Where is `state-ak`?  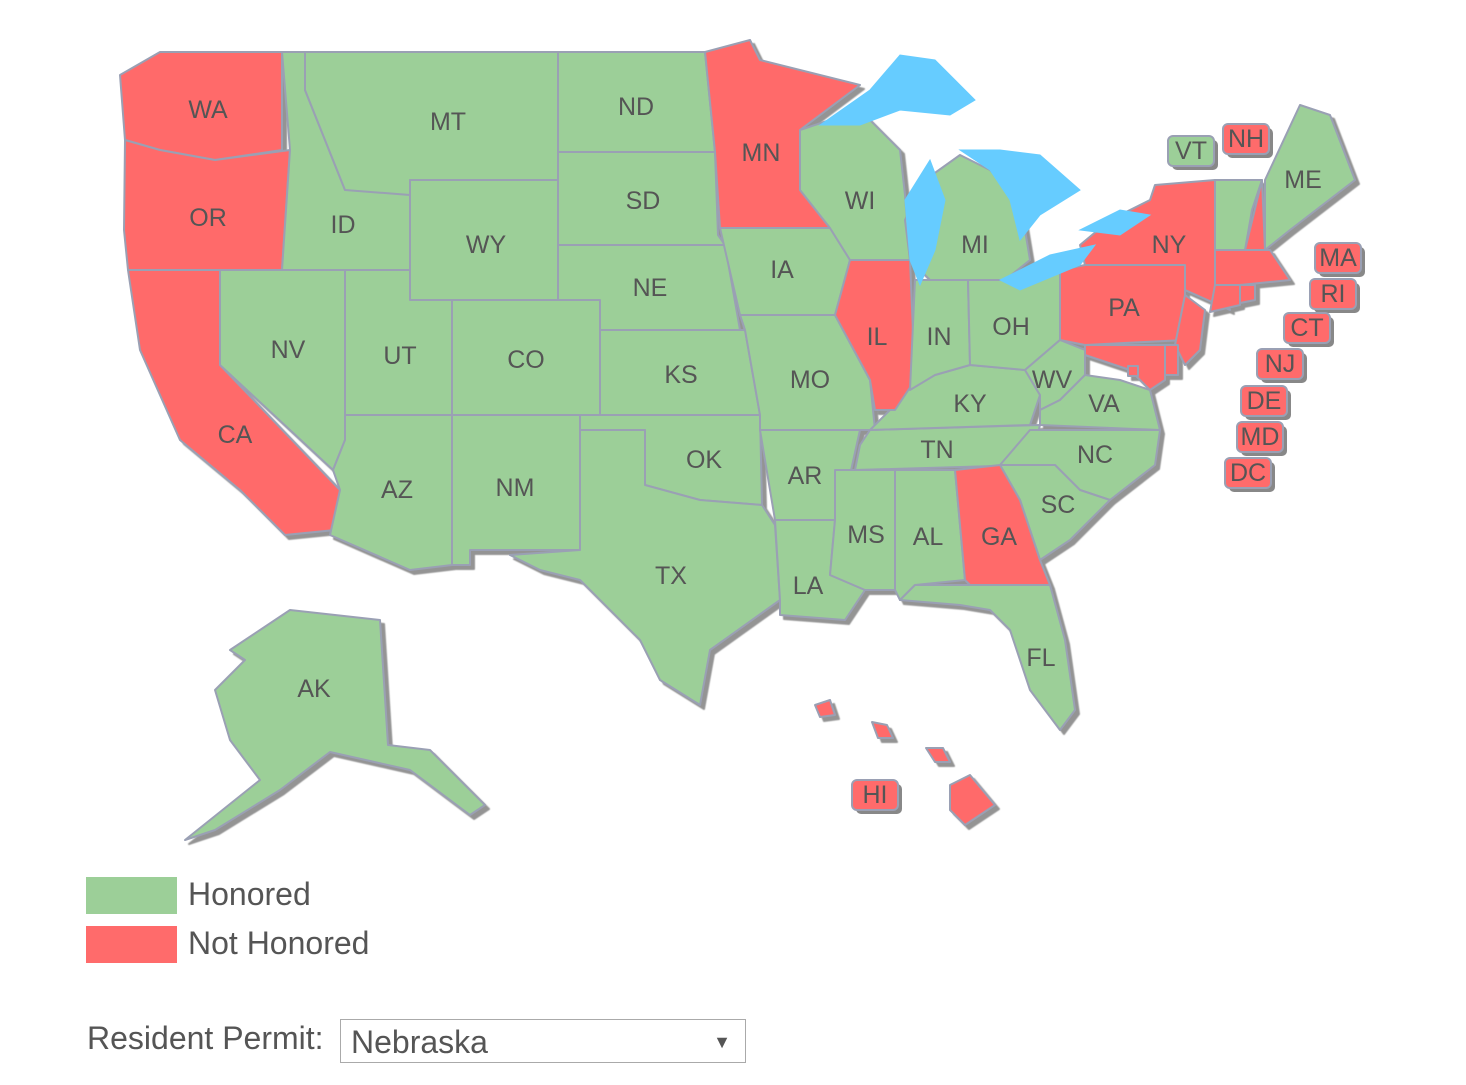
state-ak is located at coordinates (335, 725).